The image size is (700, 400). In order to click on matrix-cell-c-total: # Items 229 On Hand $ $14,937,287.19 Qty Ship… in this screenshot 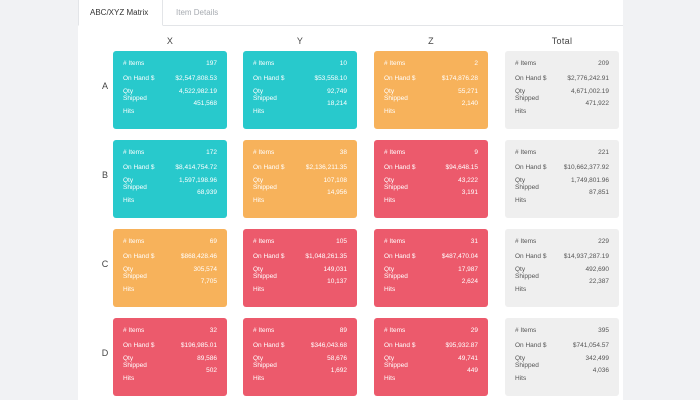, I will do `click(562, 268)`.